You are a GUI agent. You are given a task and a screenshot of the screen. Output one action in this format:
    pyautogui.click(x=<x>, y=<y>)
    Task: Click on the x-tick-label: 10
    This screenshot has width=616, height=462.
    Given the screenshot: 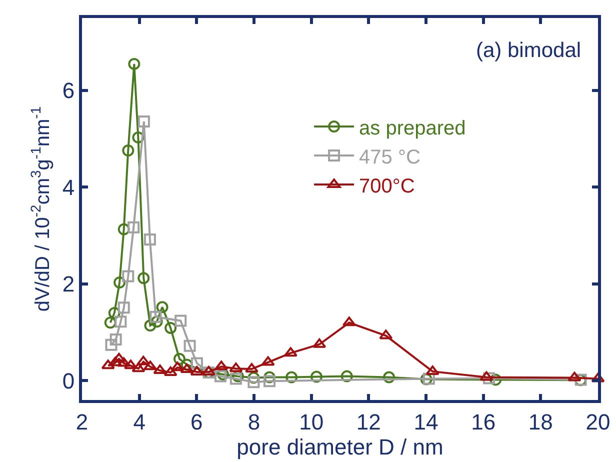 What is the action you would take?
    pyautogui.click(x=311, y=421)
    